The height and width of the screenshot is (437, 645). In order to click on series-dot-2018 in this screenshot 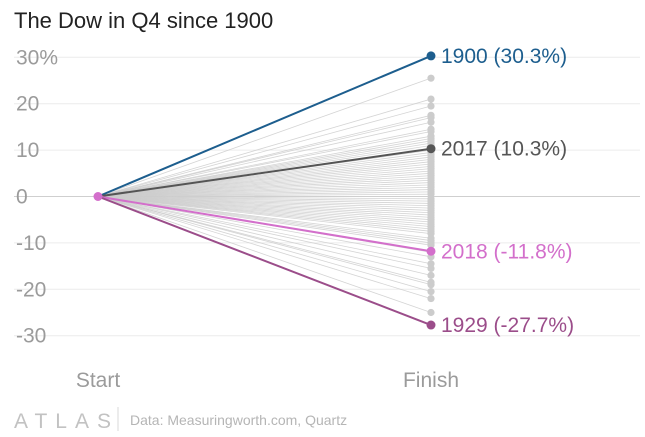, I will do `click(431, 251)`.